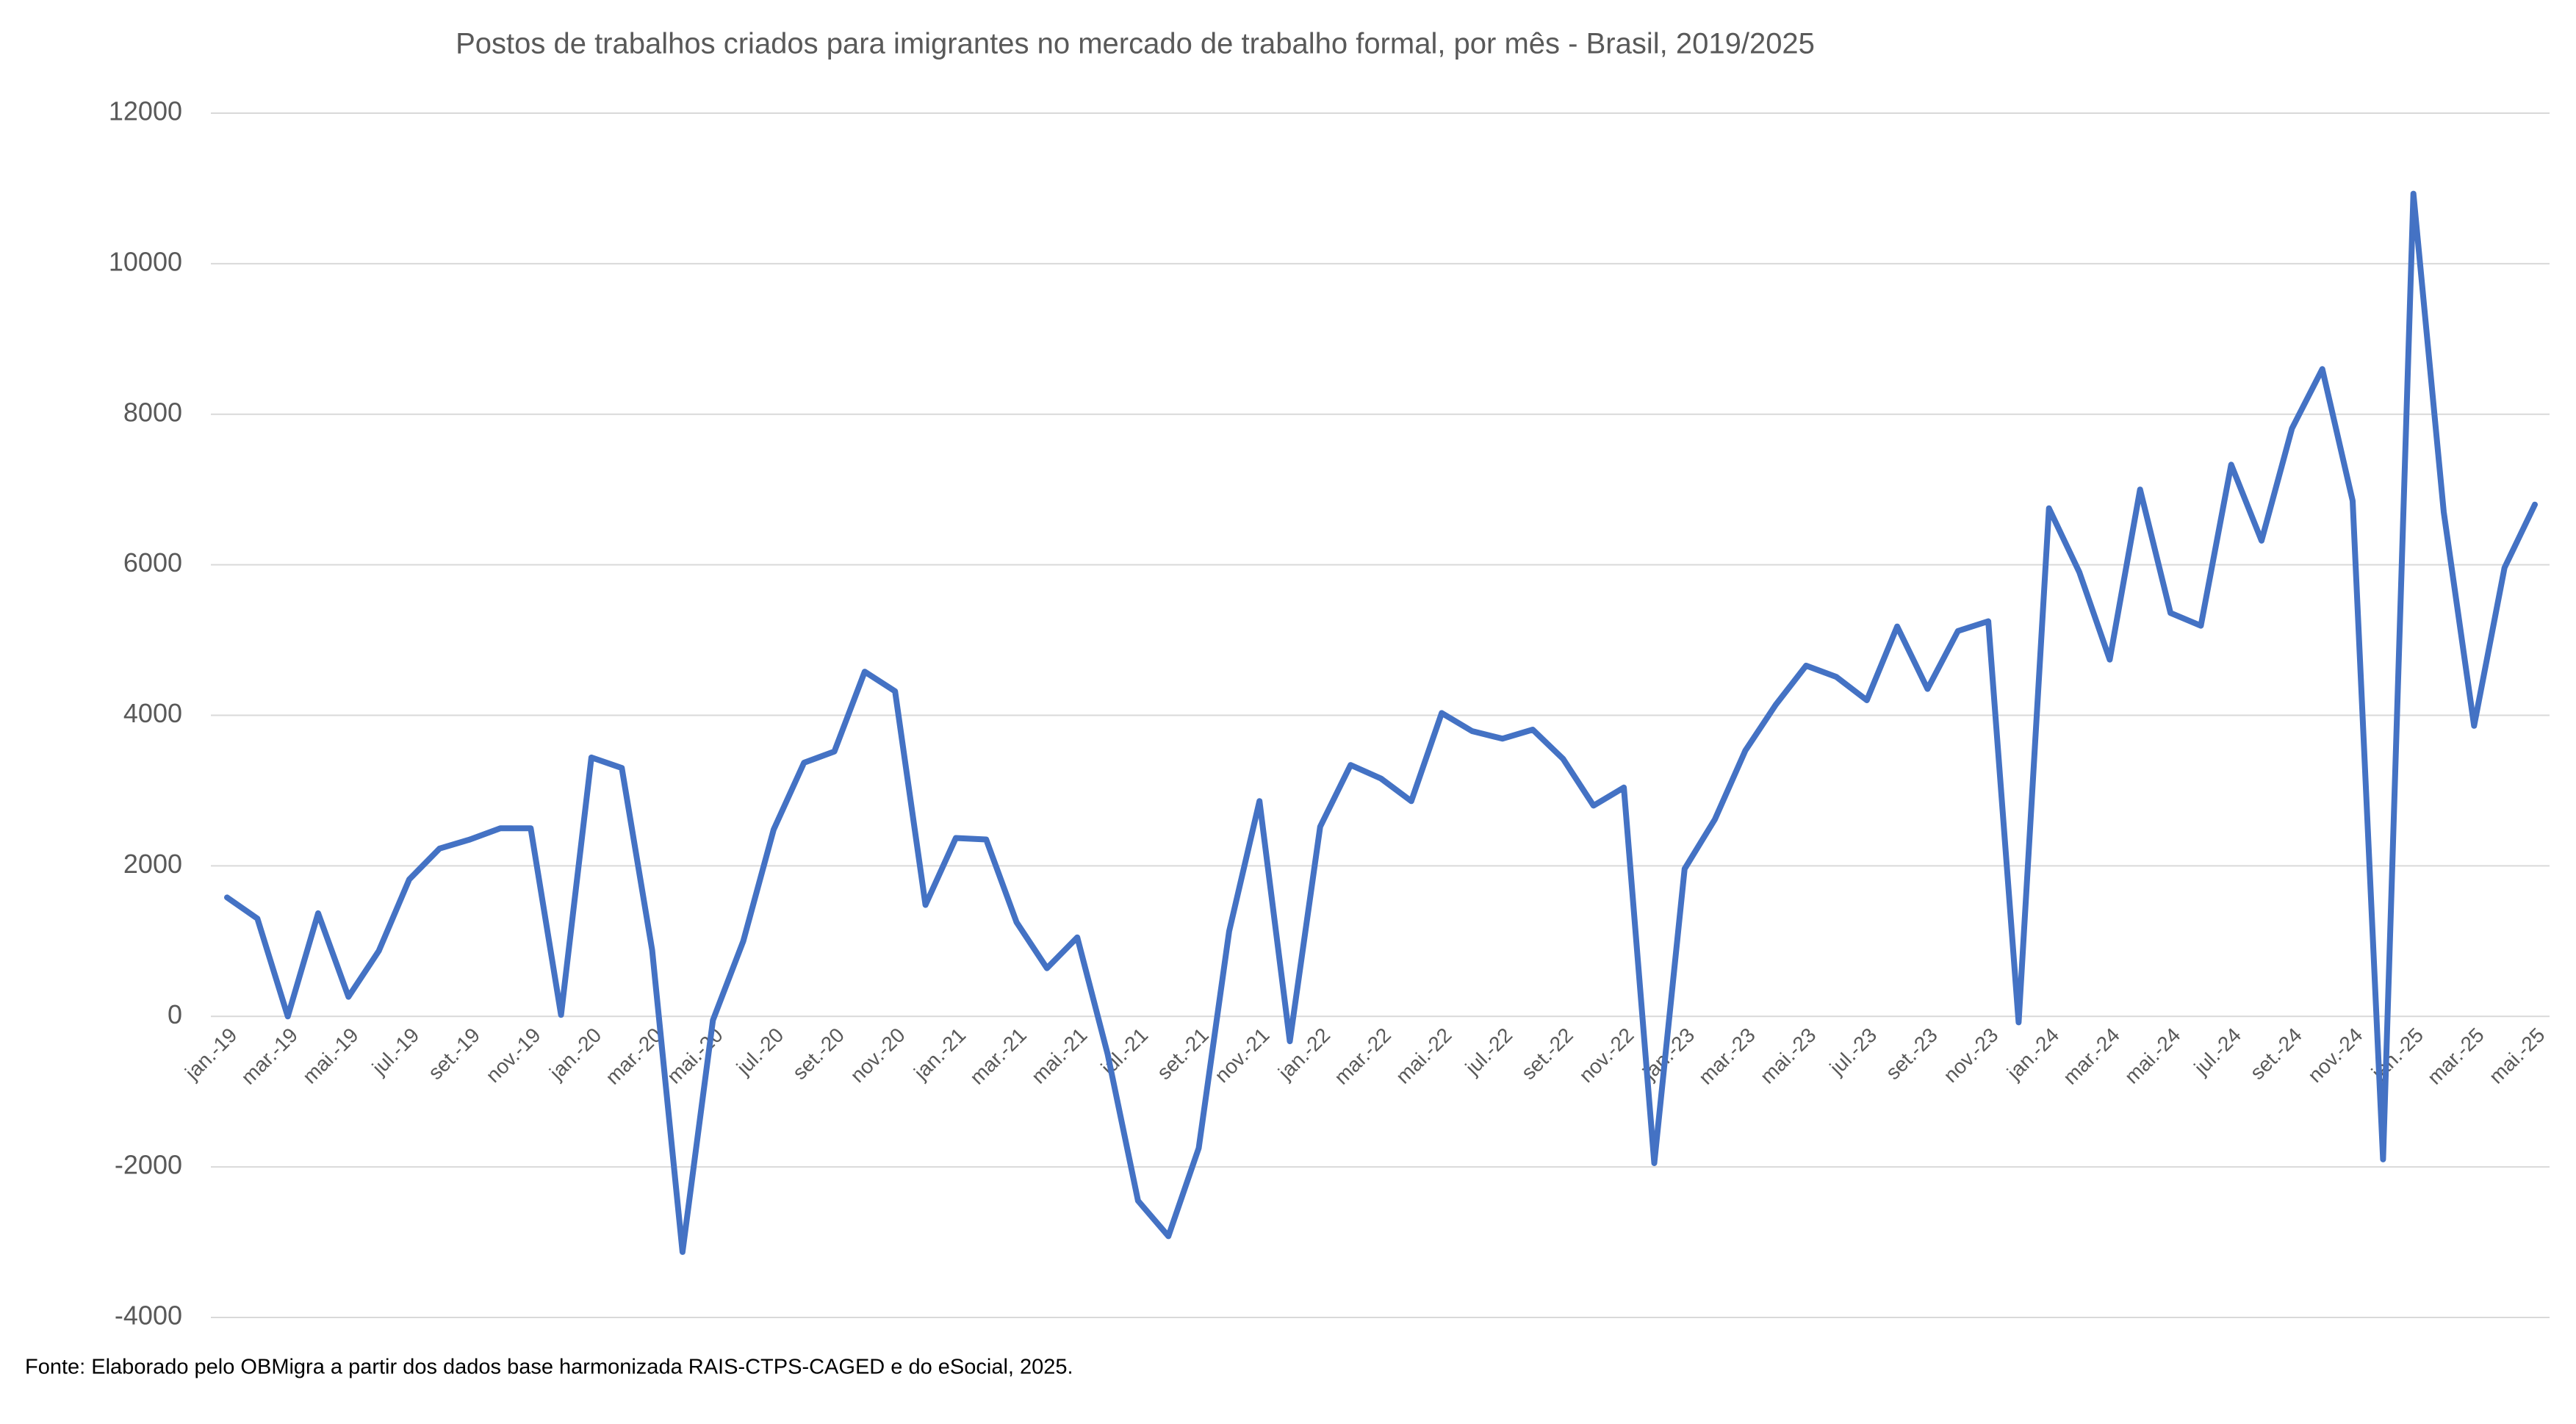  I want to click on y-tick-label: 10000, so click(145, 261).